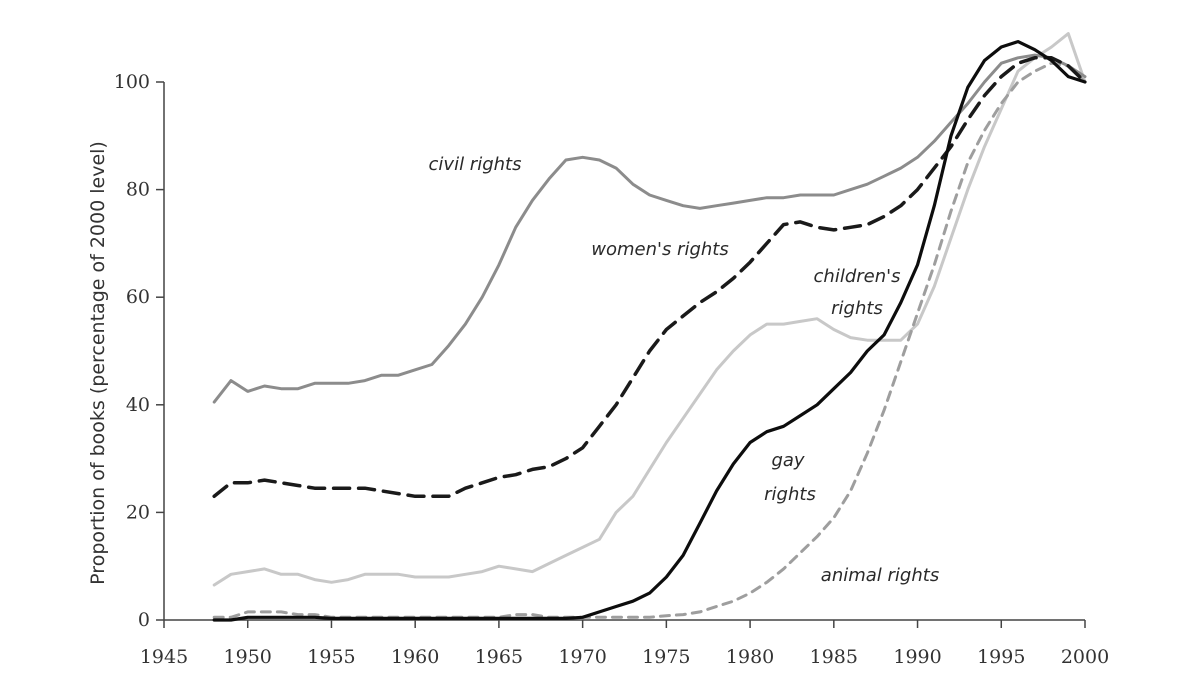 The width and height of the screenshot is (1192, 694). Describe the element at coordinates (138, 512) in the screenshot. I see `y-tick-label: 20` at that location.